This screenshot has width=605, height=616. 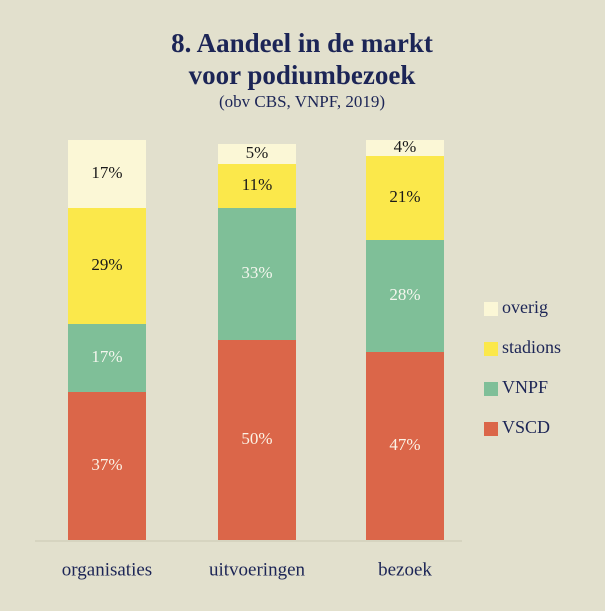 I want to click on value-label: 11%, so click(x=257, y=184).